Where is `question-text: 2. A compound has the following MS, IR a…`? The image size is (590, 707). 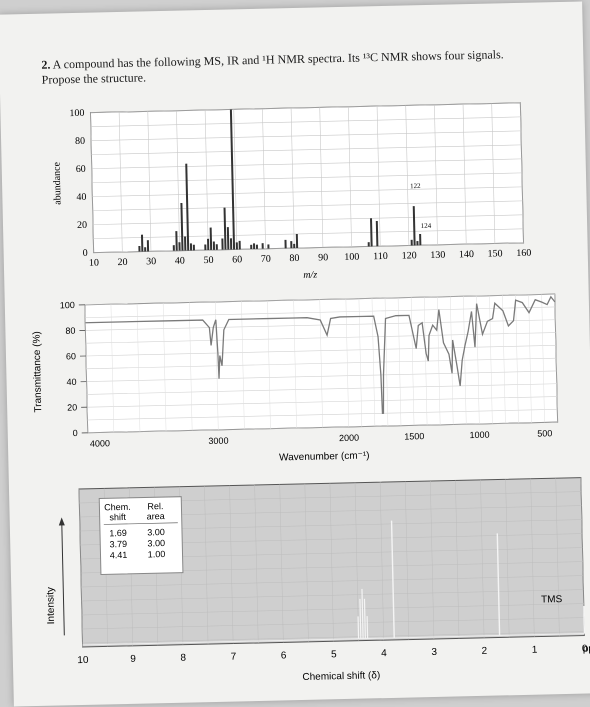
question-text: 2. A compound has the following MS, IR a… is located at coordinates (301, 67).